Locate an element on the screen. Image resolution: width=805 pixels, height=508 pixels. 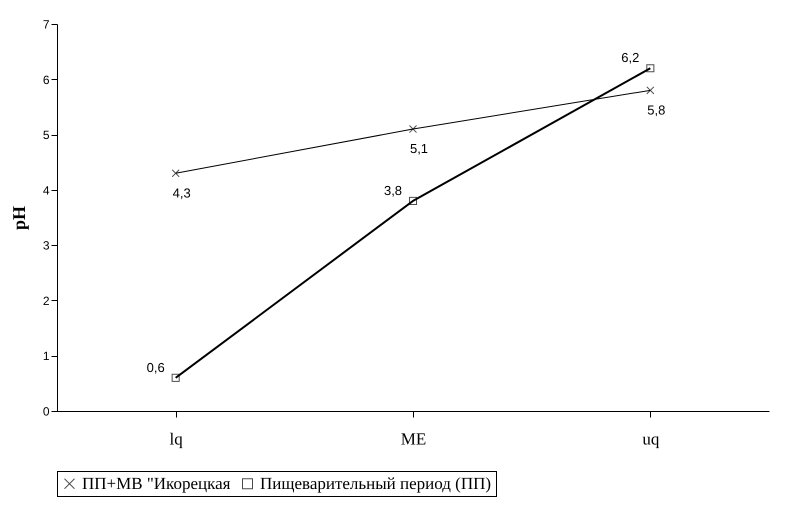
x-tick-label: uq is located at coordinates (651, 439).